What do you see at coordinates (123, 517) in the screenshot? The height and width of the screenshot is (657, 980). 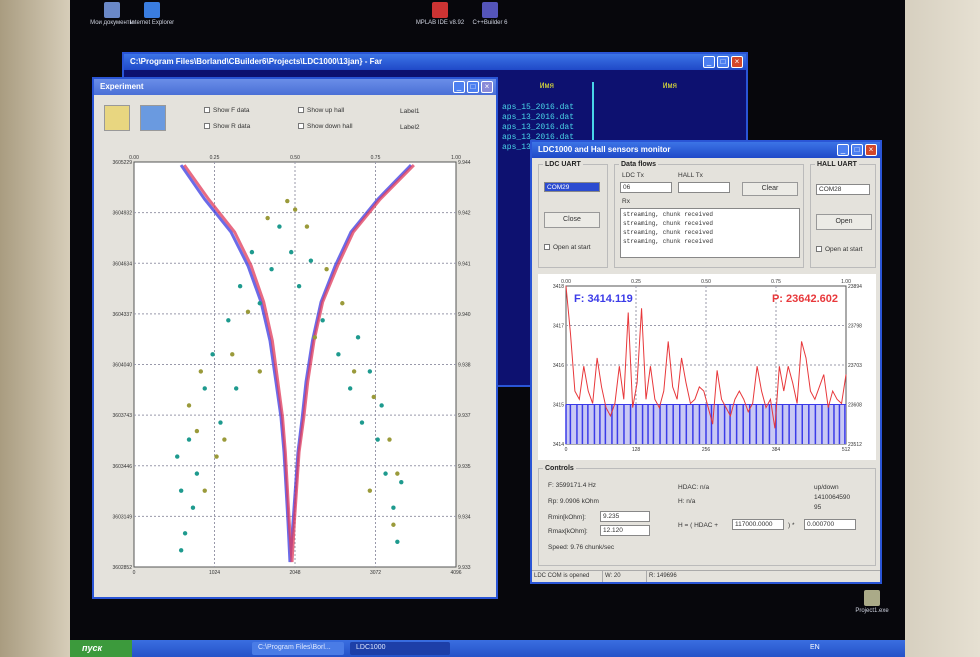 I see `left-tick-label: 3603149` at bounding box center [123, 517].